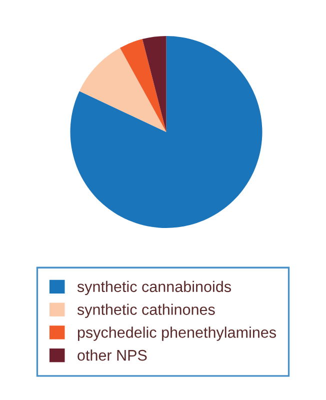  What do you see at coordinates (177, 333) in the screenshot?
I see `legend-label: psychedelic phenethylamines` at bounding box center [177, 333].